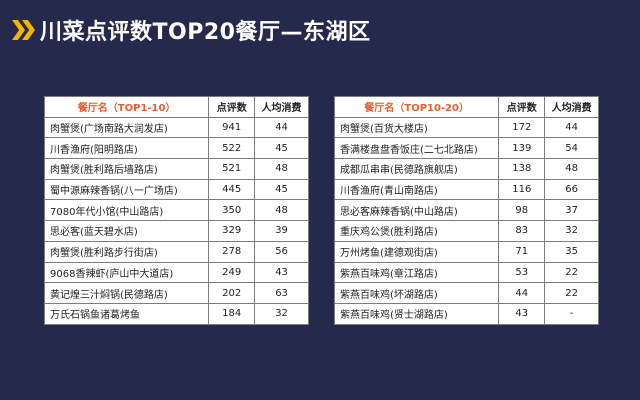 The image size is (640, 400). I want to click on table-row: 川香渔府(青山南路店) 116 66, so click(466, 189).